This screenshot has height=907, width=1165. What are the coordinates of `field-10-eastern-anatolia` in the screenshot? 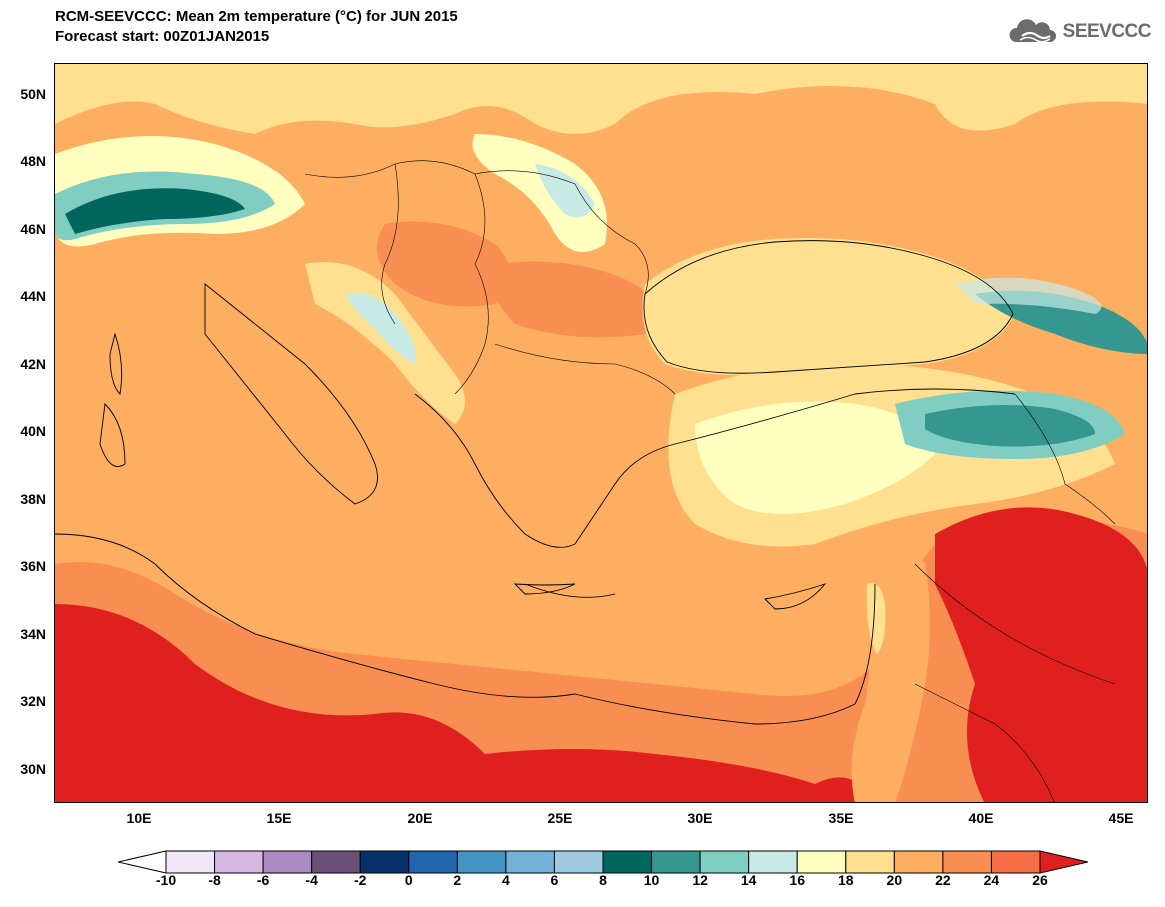 It's located at (1010, 426).